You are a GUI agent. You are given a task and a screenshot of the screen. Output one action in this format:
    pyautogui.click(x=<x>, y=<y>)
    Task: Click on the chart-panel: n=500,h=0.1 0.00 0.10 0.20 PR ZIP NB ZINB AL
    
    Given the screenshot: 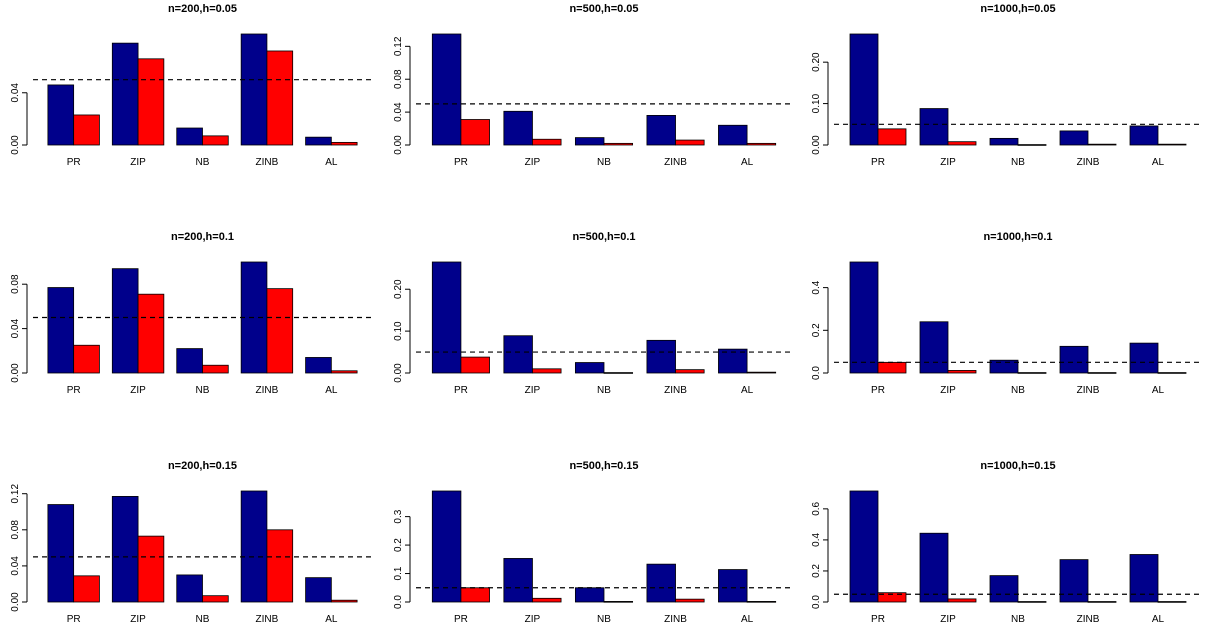 What is the action you would take?
    pyautogui.click(x=592, y=313)
    